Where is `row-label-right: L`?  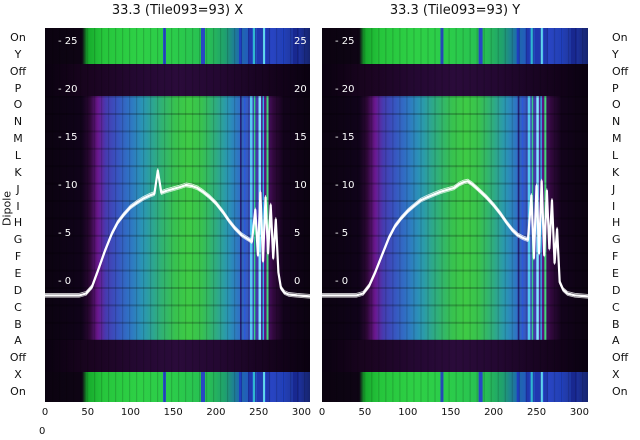
row-label-right: L is located at coordinates (615, 156).